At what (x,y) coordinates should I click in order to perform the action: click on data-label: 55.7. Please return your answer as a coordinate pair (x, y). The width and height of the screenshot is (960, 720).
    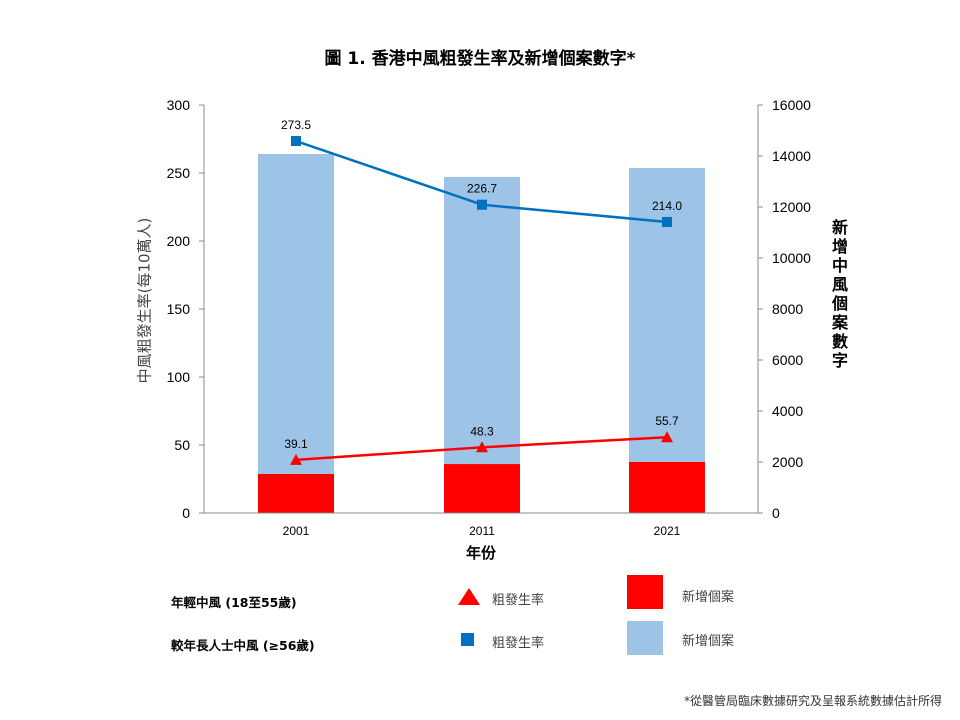
    Looking at the image, I should click on (667, 421).